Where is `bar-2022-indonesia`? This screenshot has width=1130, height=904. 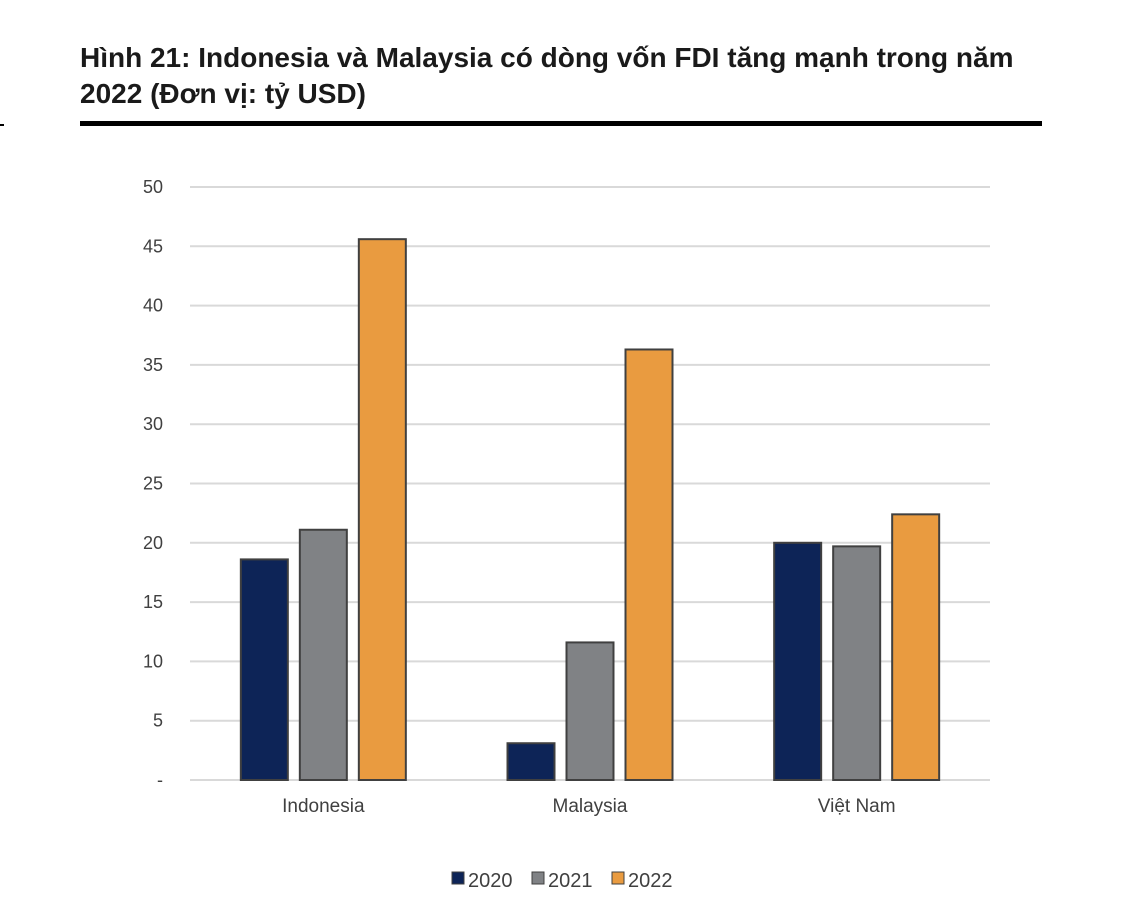 bar-2022-indonesia is located at coordinates (382, 509).